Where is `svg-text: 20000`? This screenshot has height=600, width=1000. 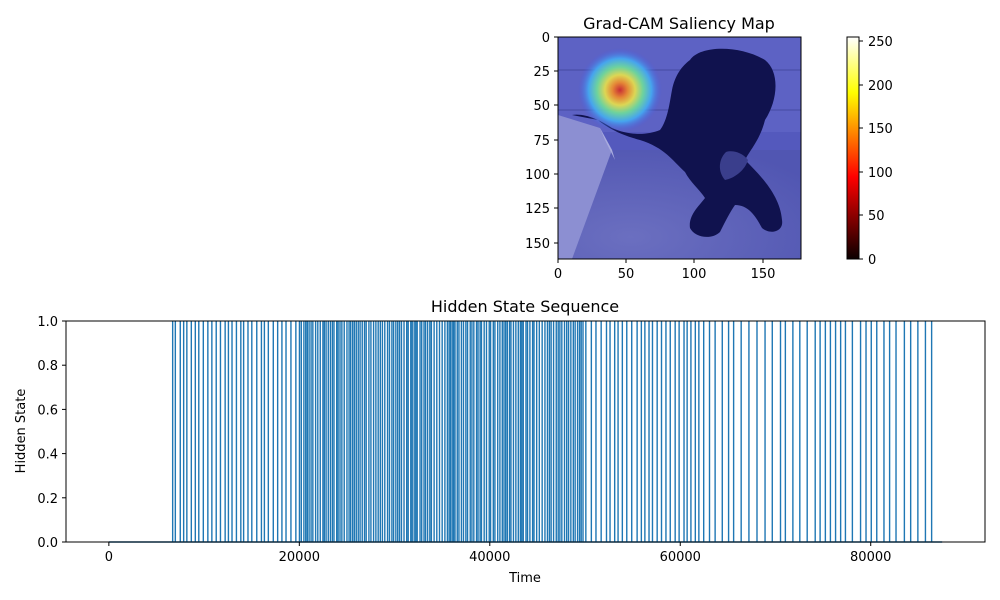 svg-text: 20000 is located at coordinates (299, 557).